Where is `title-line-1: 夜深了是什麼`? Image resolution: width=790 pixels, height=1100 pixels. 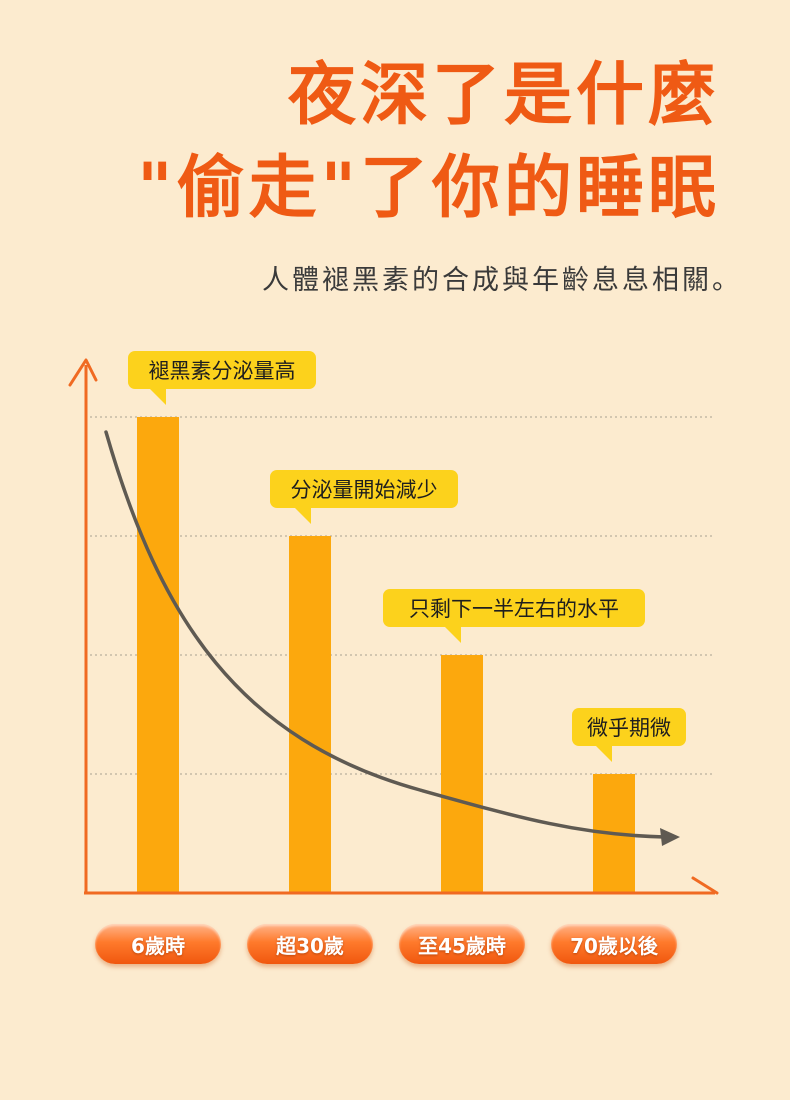
title-line-1: 夜深了是什麼 is located at coordinates (503, 95).